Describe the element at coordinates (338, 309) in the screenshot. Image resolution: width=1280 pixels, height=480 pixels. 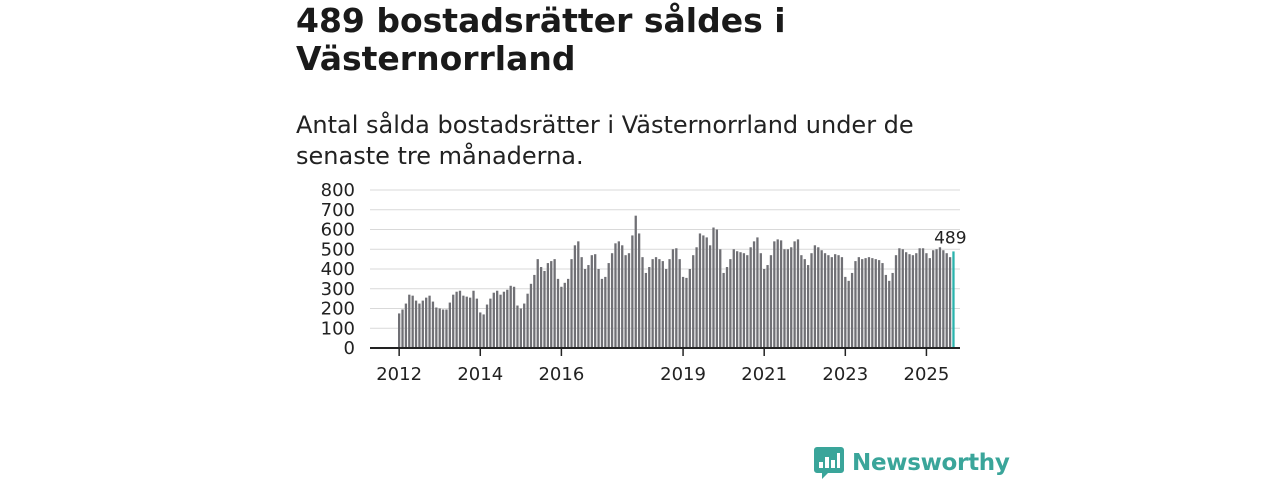
I see `y-tick-label: 200` at that location.